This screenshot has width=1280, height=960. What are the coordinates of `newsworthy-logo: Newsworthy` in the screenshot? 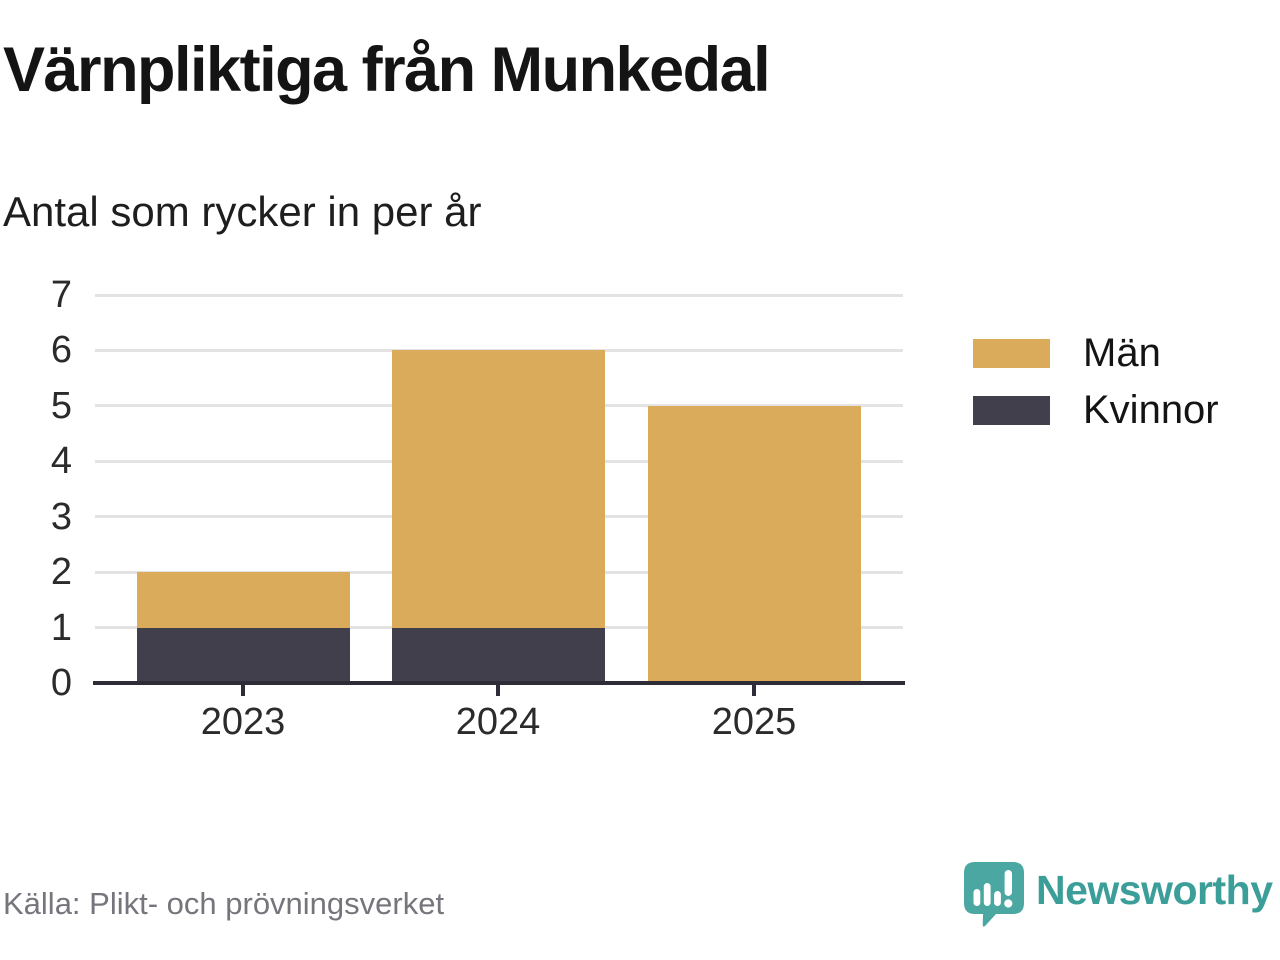 It's located at (1117, 894).